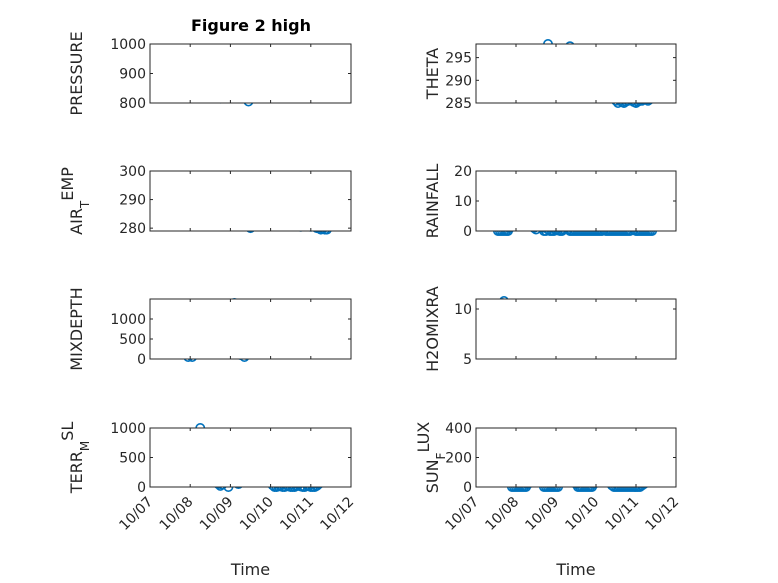  Describe the element at coordinates (431, 458) in the screenshot. I see `sun-flux-ylabel: SUNFLUX` at that location.